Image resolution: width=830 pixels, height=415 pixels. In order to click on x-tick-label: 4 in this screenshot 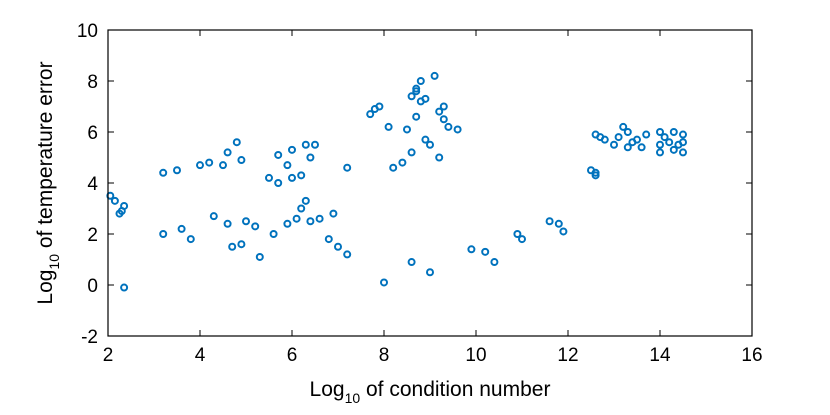, I will do `click(200, 355)`.